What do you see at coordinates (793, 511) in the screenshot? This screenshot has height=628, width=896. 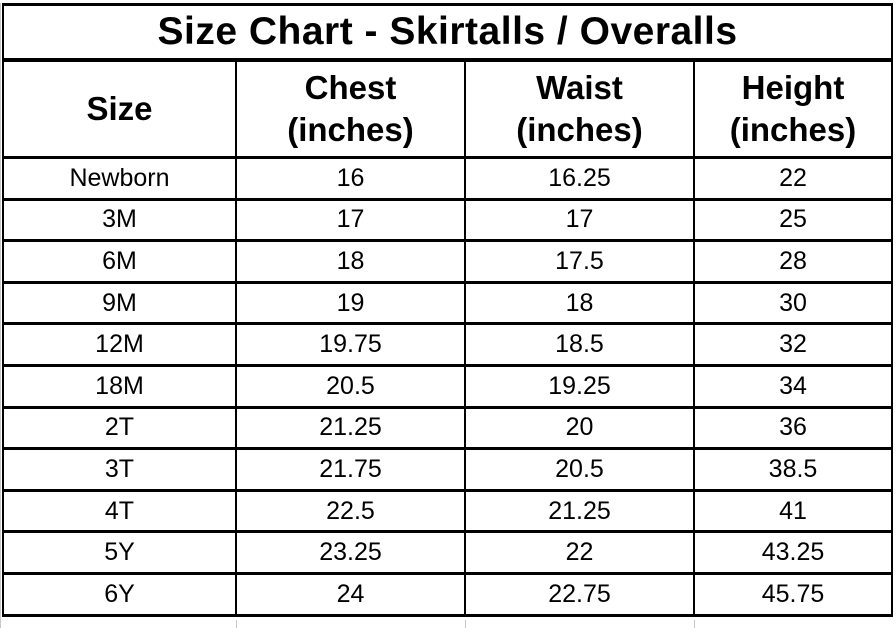 I see `cell-height: 41` at bounding box center [793, 511].